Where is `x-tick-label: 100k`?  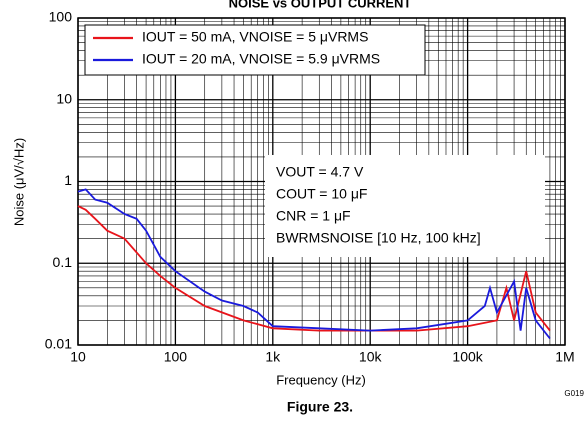 x-tick-label: 100k is located at coordinates (467, 357).